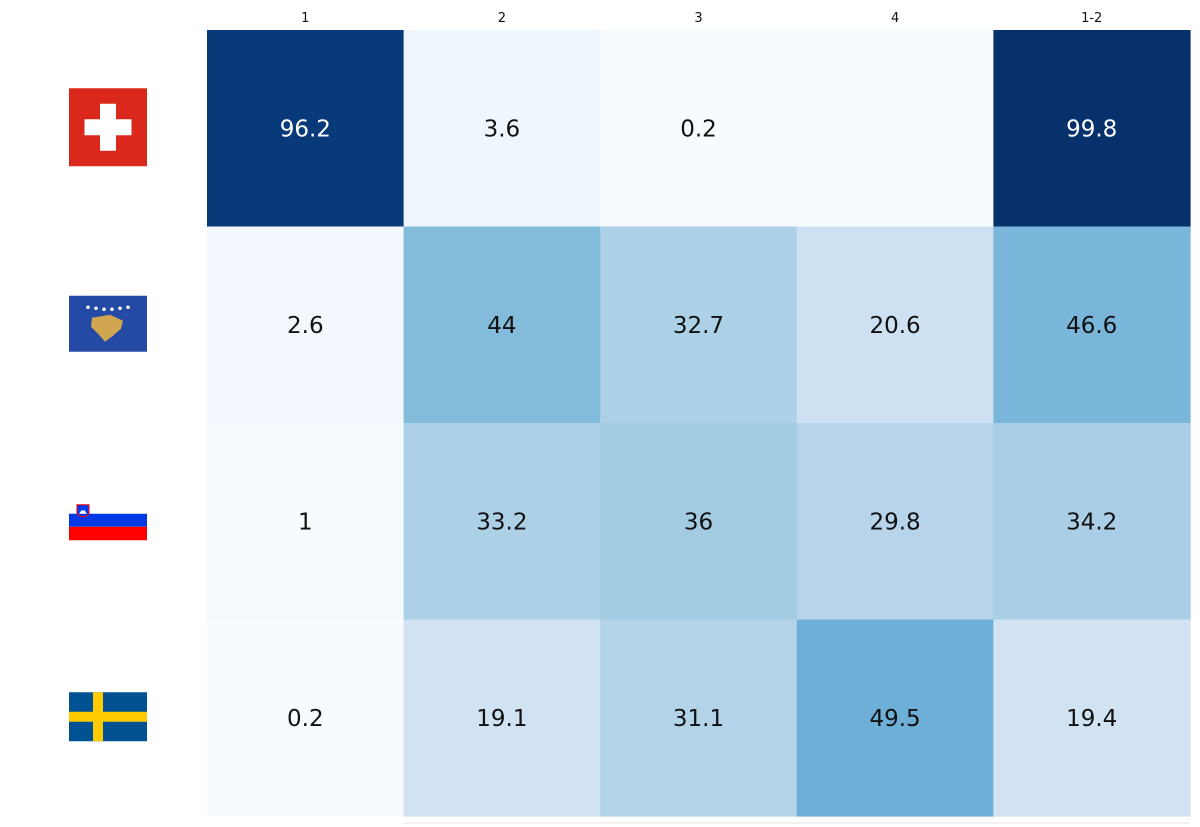  Describe the element at coordinates (108, 520) in the screenshot. I see `slovenia-flag-icon` at that location.